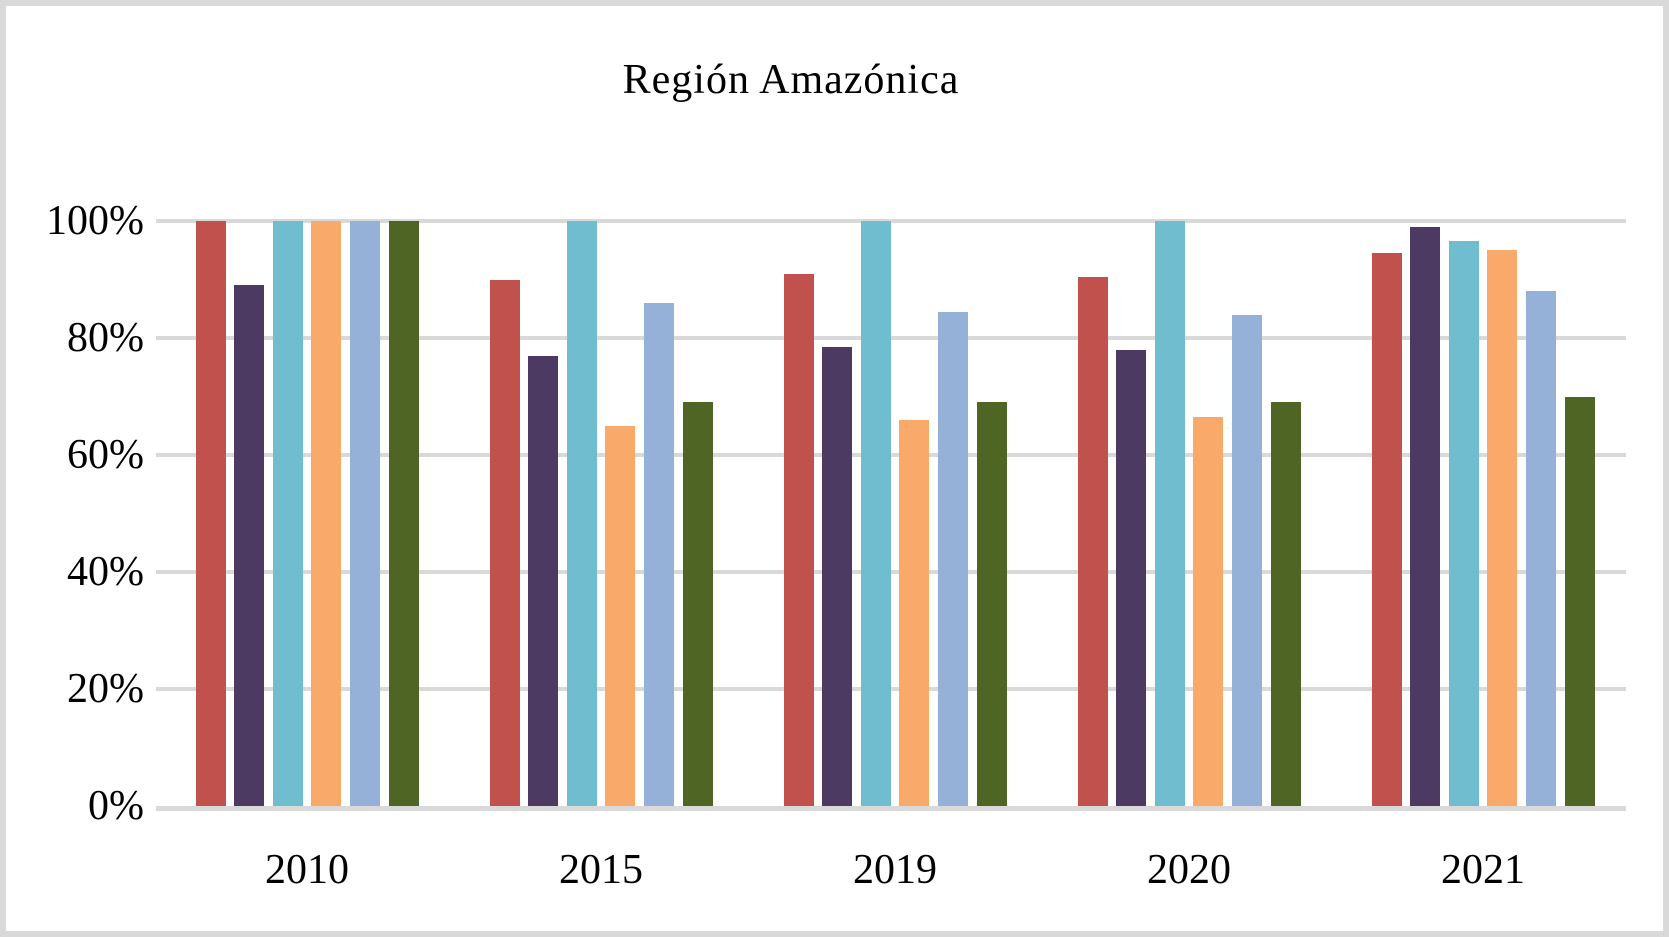 The image size is (1669, 937). Describe the element at coordinates (105, 338) in the screenshot. I see `y-tick-label: 80%` at that location.